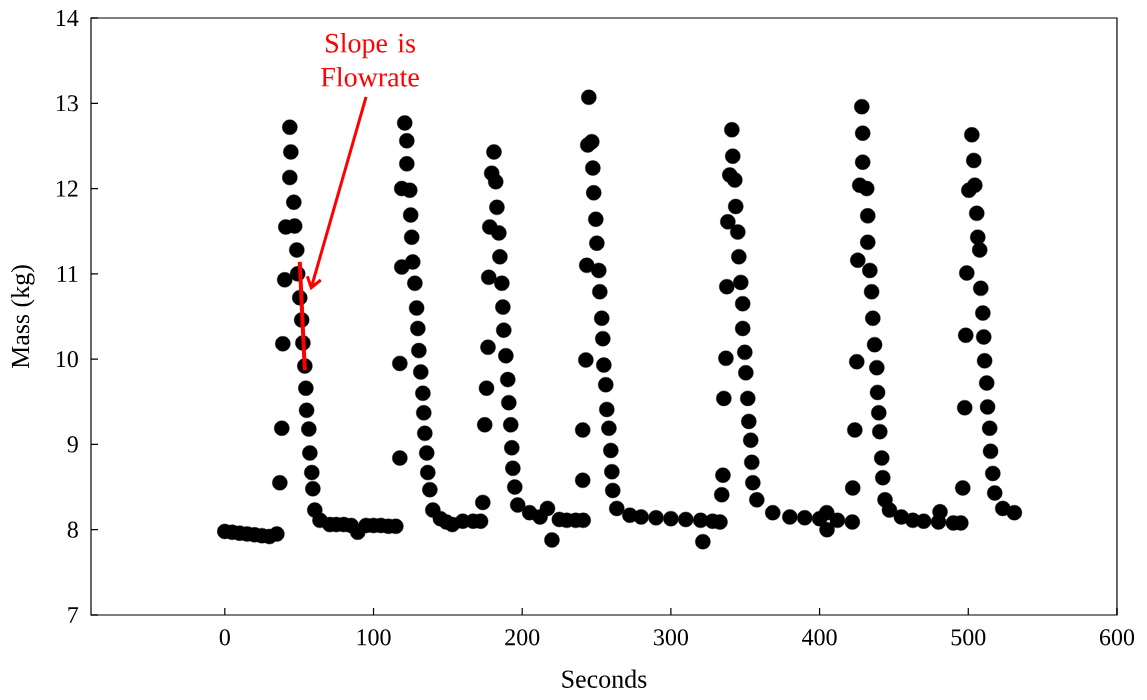  Describe the element at coordinates (67, 188) in the screenshot. I see `y-tick-label: 12` at that location.